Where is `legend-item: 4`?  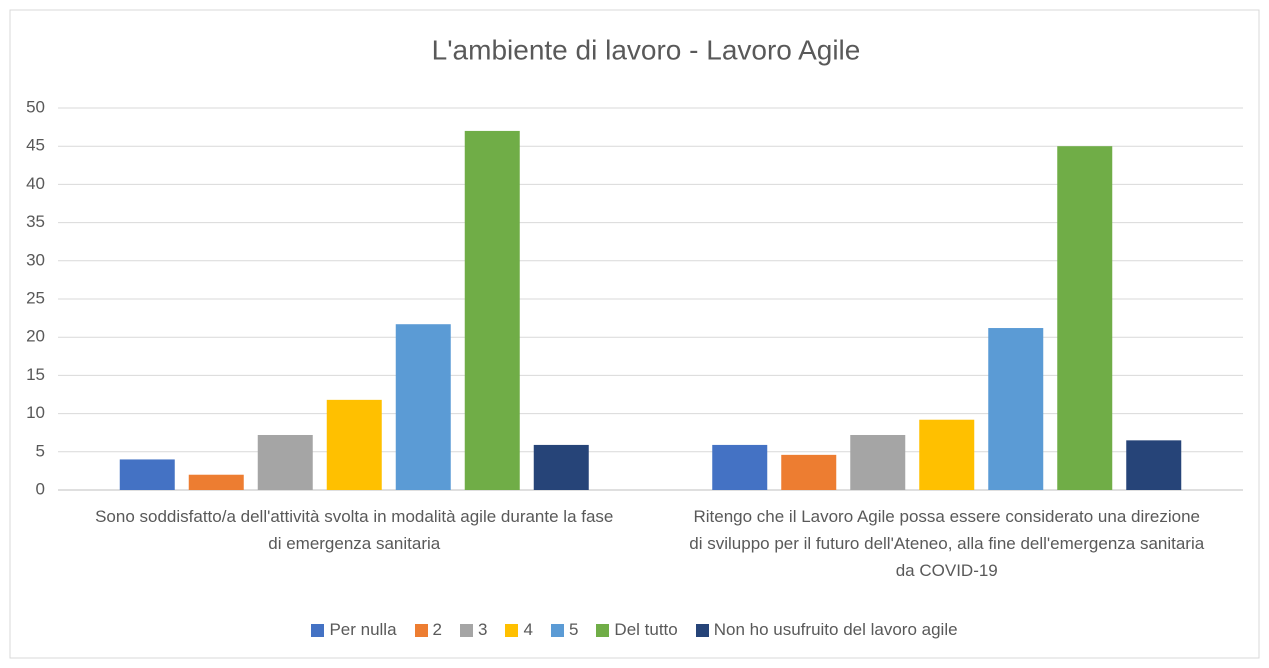
legend-item: 4 is located at coordinates (519, 630).